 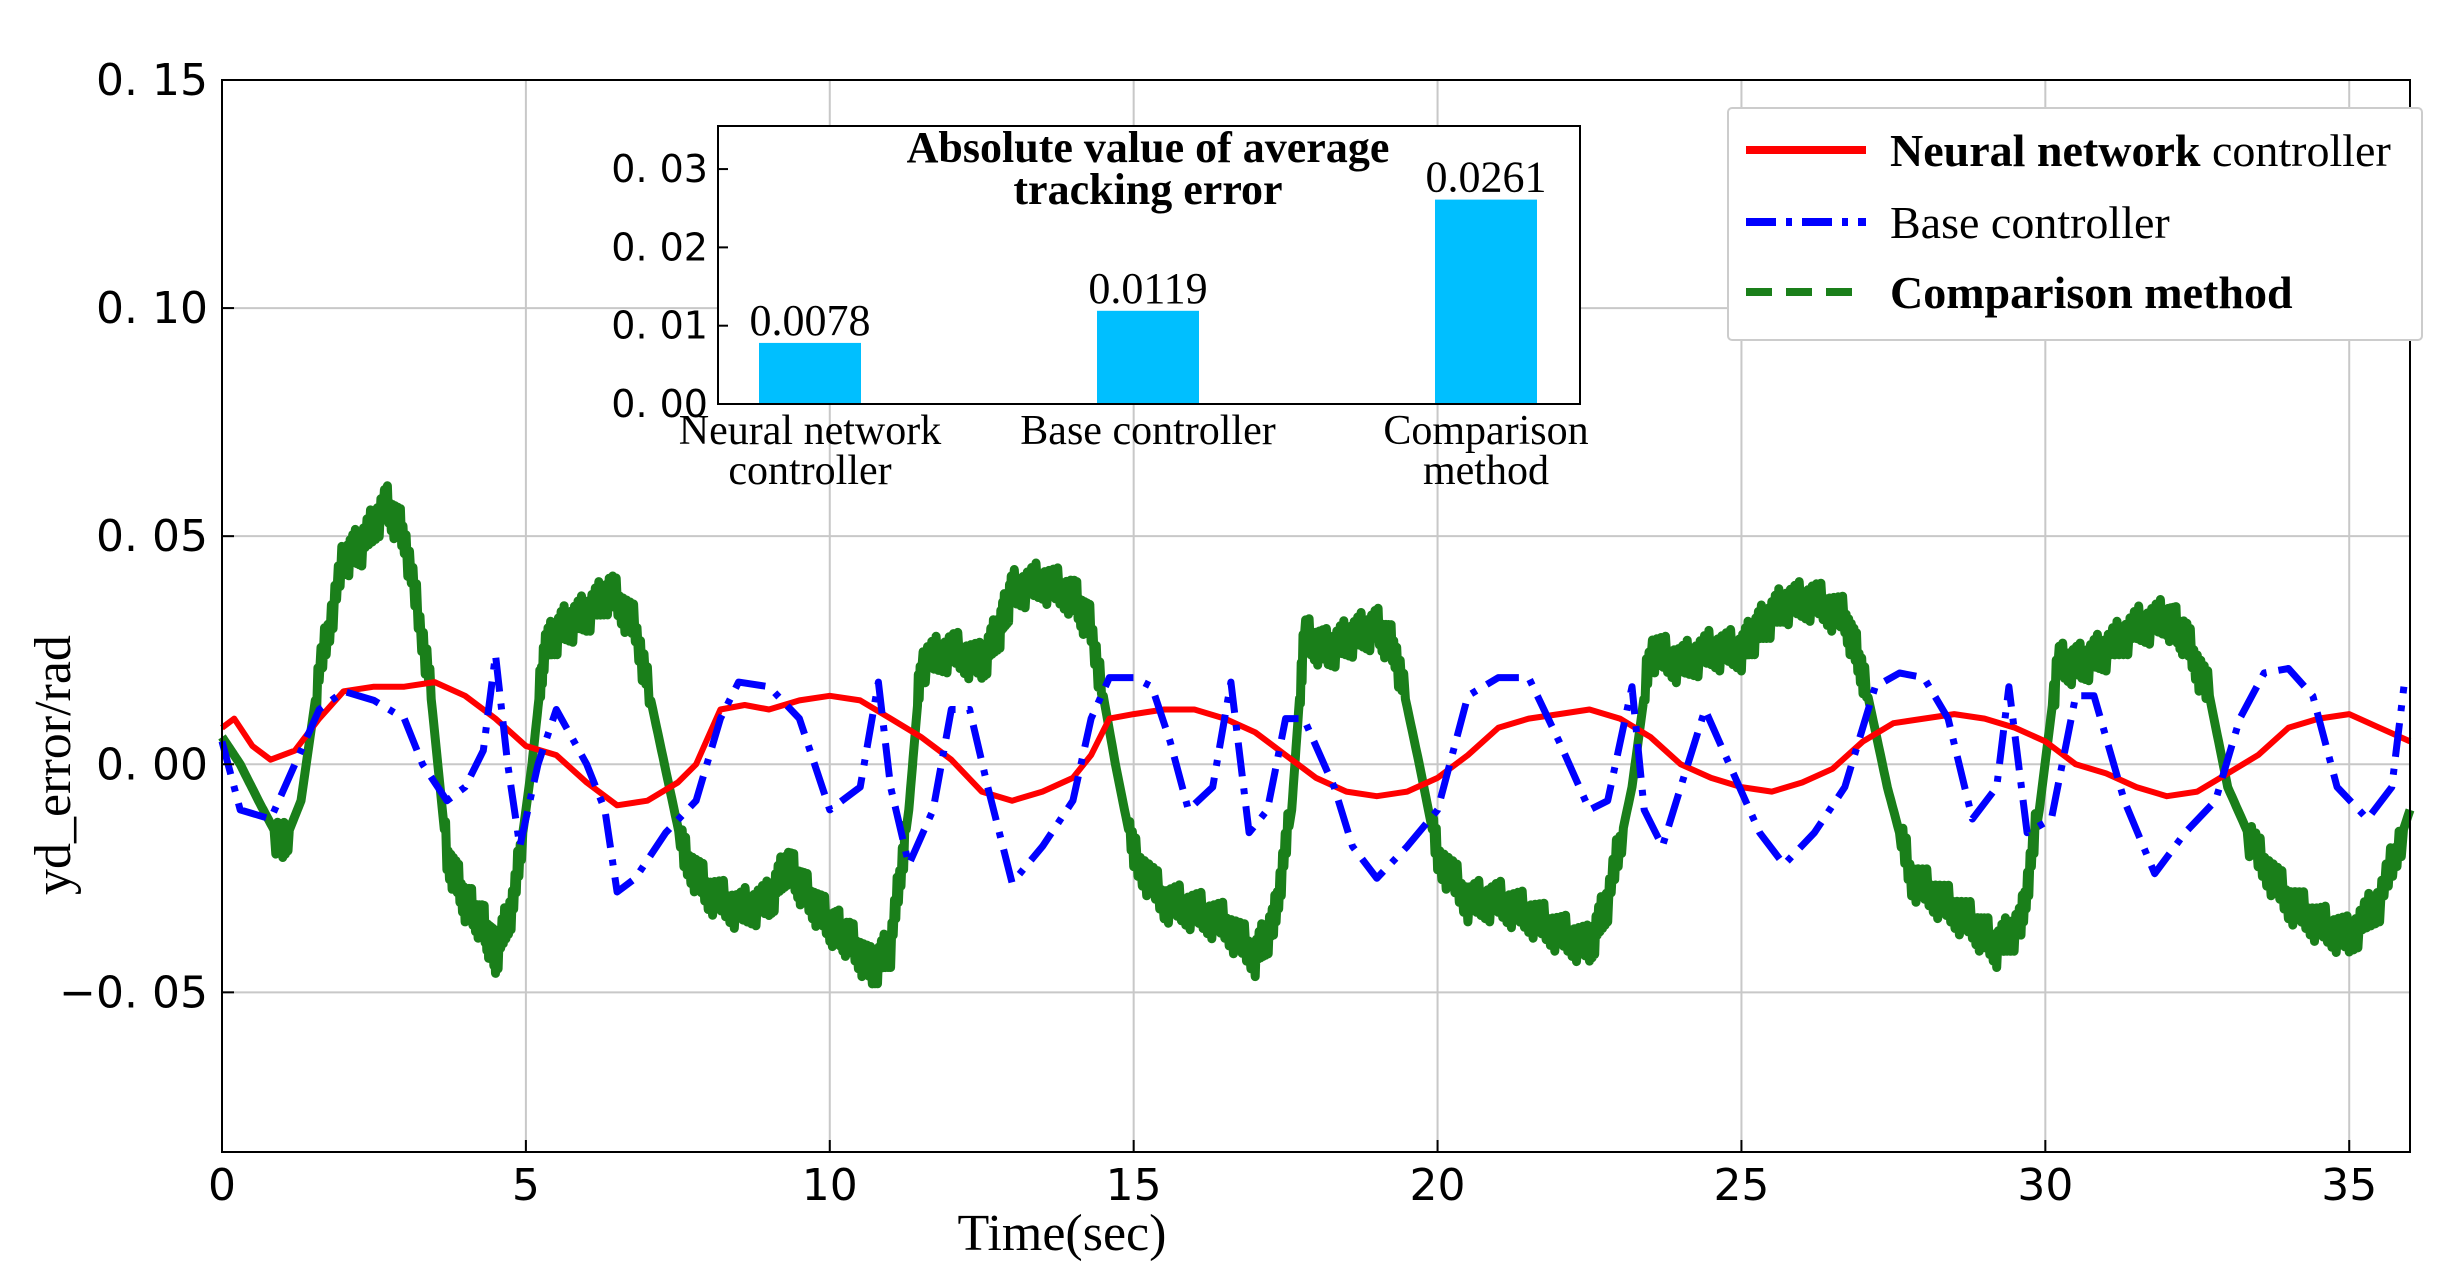 What do you see at coordinates (133, 992) in the screenshot?
I see `y-tick-label: −0. 05` at bounding box center [133, 992].